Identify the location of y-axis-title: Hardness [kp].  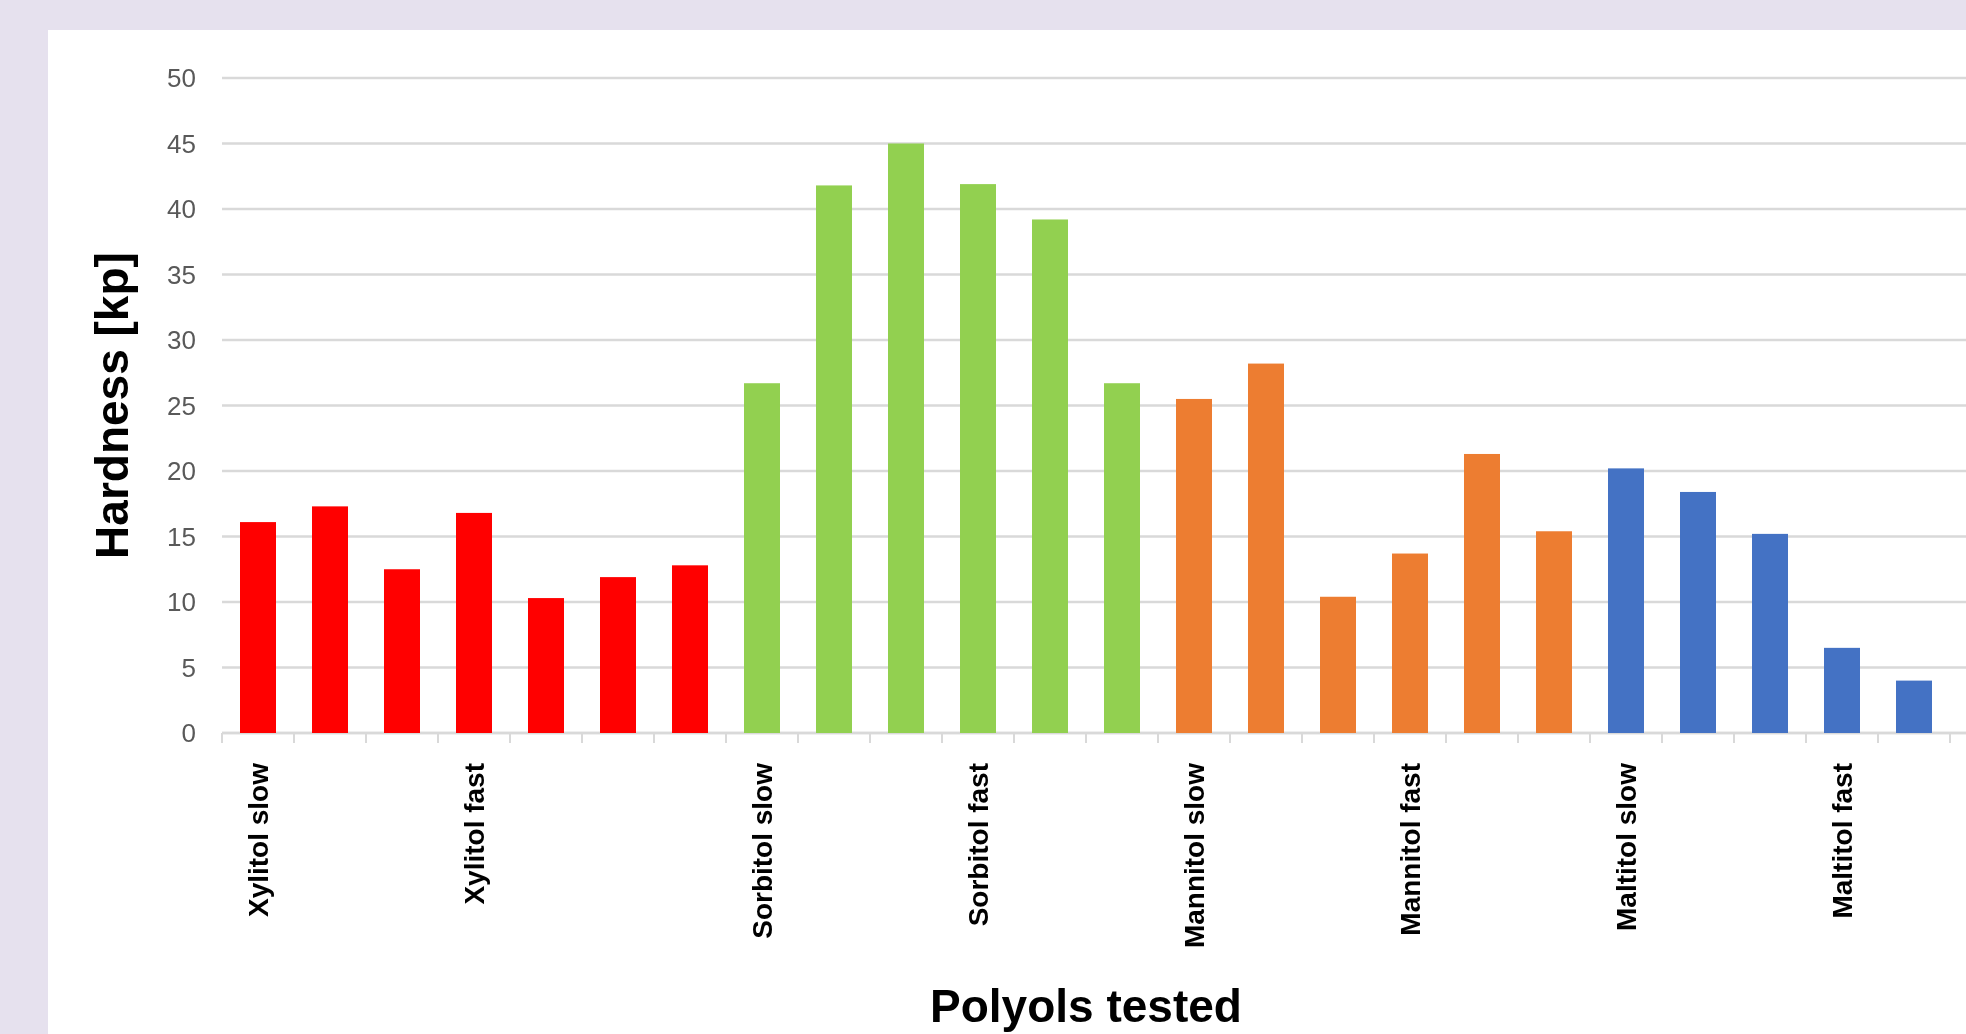
(112, 405).